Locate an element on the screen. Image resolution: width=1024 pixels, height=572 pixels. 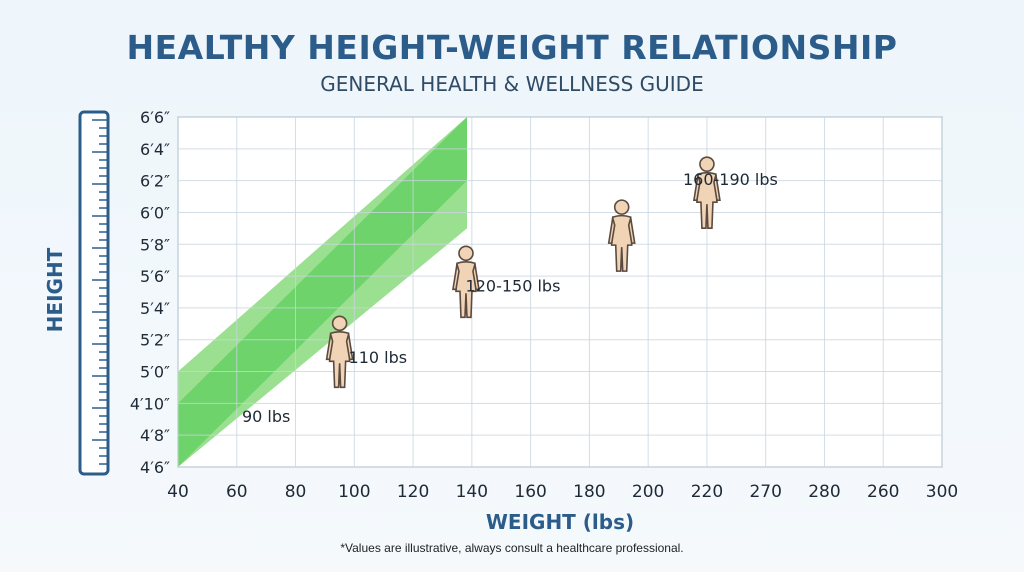
chart-title: HEALTHY HEIGHT-WEIGHT RELATIONSHIP is located at coordinates (512, 47).